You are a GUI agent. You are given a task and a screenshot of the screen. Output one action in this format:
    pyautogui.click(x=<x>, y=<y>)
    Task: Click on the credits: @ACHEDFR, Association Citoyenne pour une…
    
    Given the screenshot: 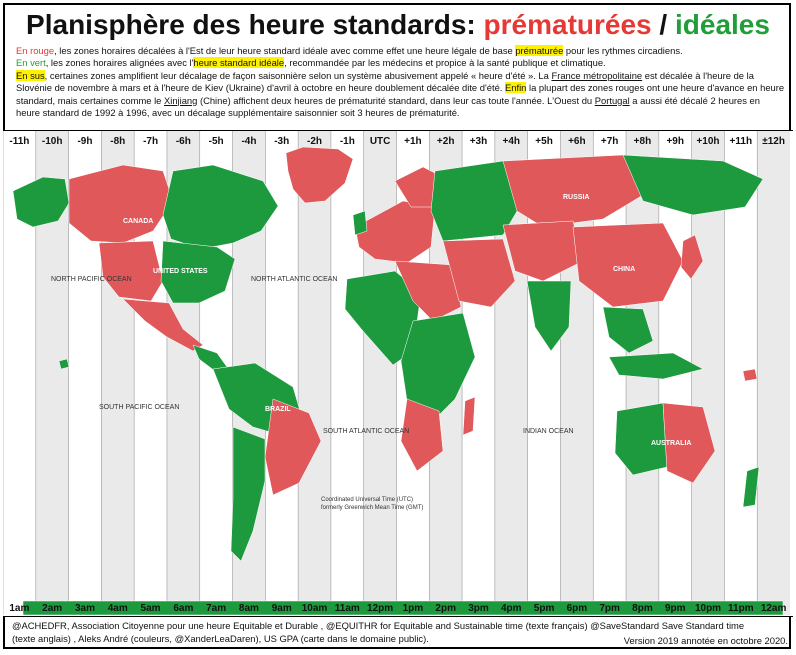 What is the action you would take?
    pyautogui.click(x=400, y=632)
    